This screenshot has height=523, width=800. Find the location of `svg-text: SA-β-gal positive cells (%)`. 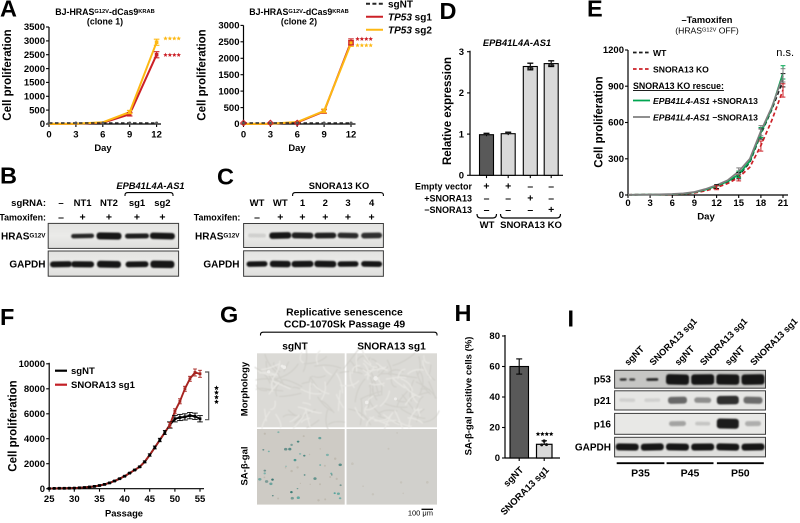

svg-text: SA-β-gal positive cells (%) is located at coordinates (469, 396).